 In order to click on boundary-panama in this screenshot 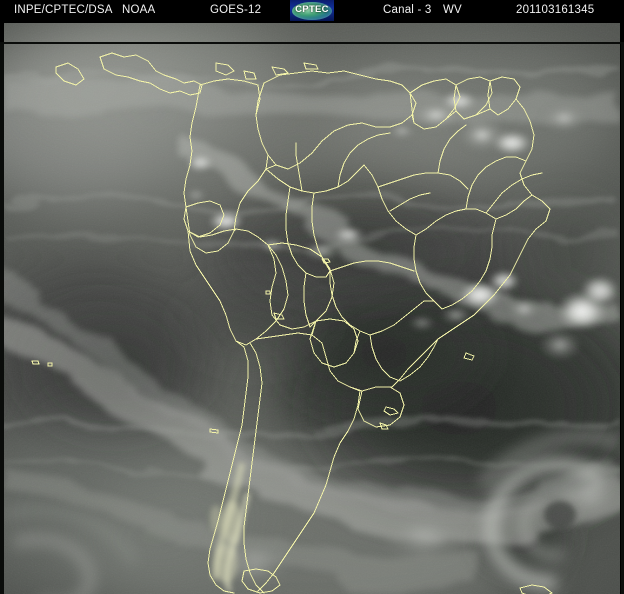, I will do `click(151, 74)`.